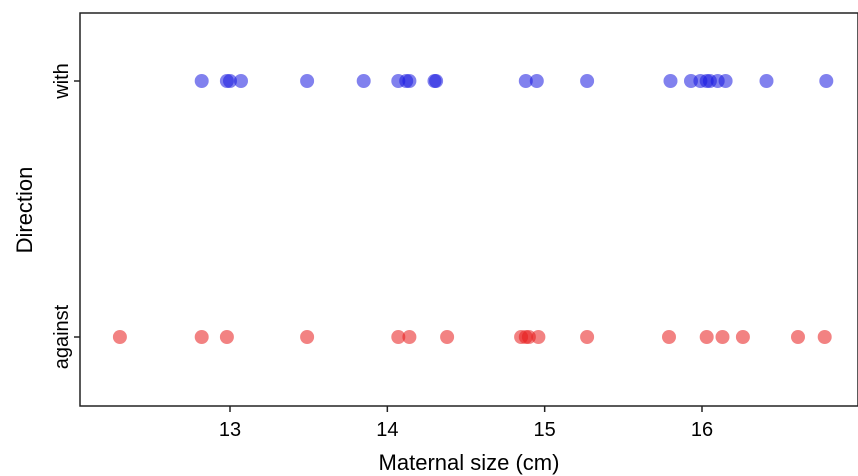 The image size is (858, 476). Describe the element at coordinates (545, 430) in the screenshot. I see `x-tick-label-15: 15` at that location.